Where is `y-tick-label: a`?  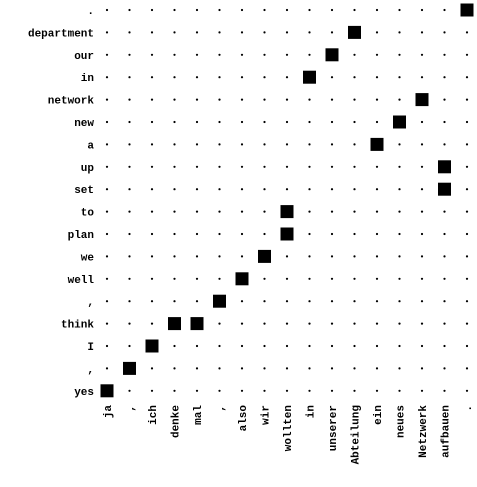
y-tick-label: a is located at coordinates (90, 146).